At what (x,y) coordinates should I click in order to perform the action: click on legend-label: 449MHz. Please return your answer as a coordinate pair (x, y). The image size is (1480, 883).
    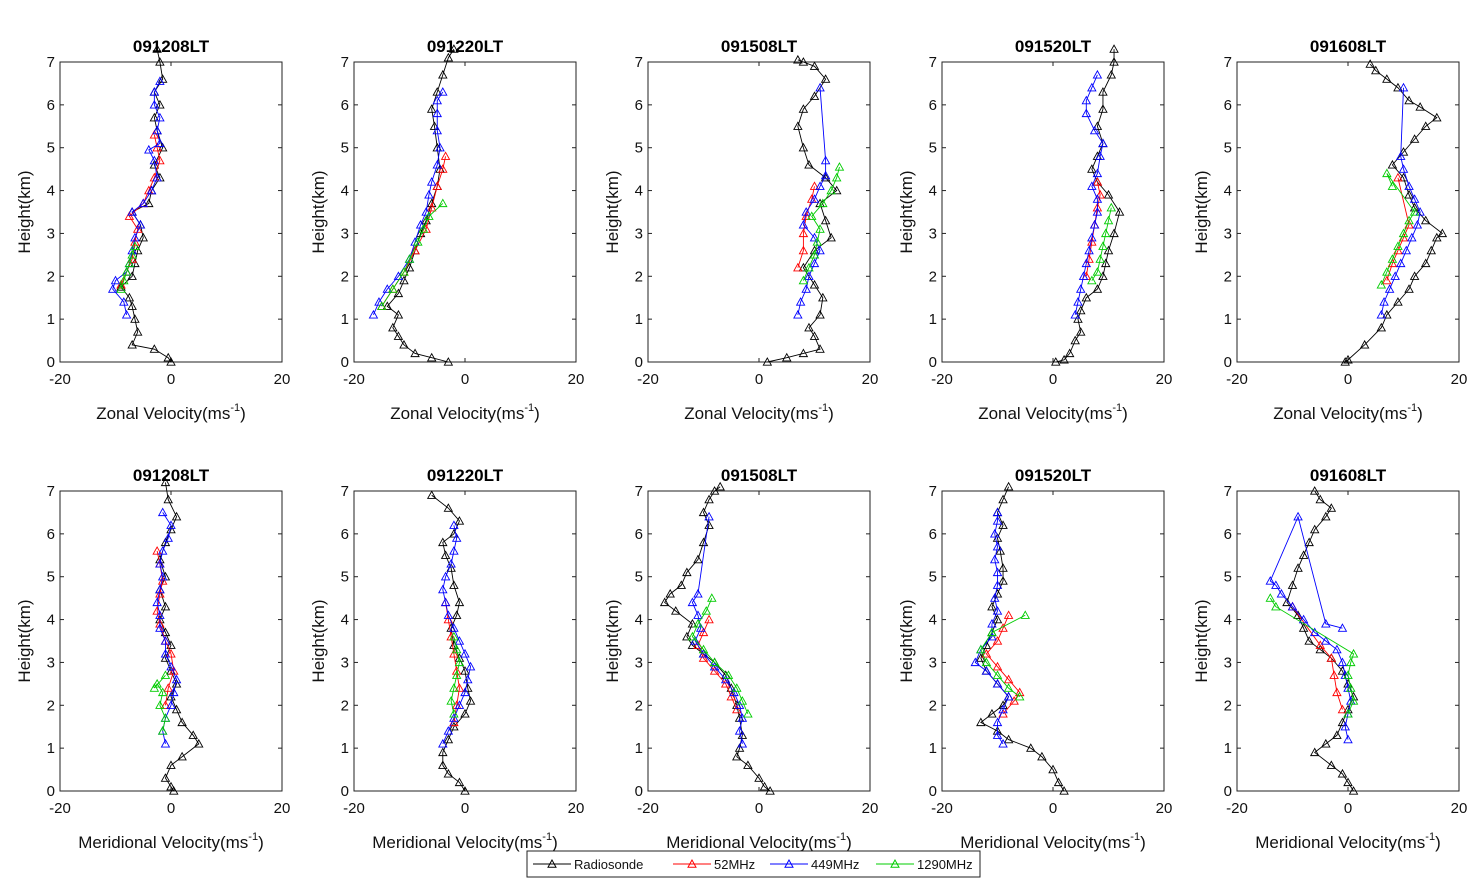
    Looking at the image, I should click on (835, 864).